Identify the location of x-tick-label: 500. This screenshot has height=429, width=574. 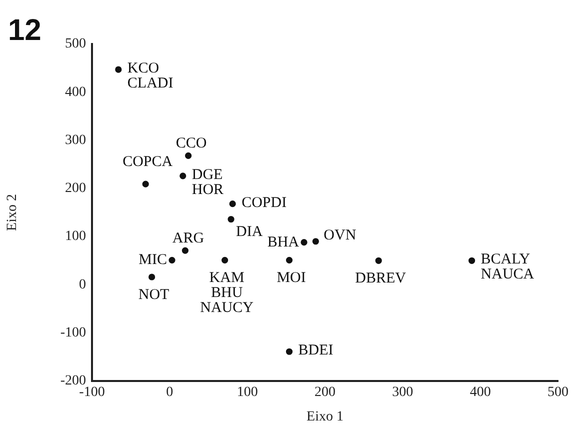
(558, 392).